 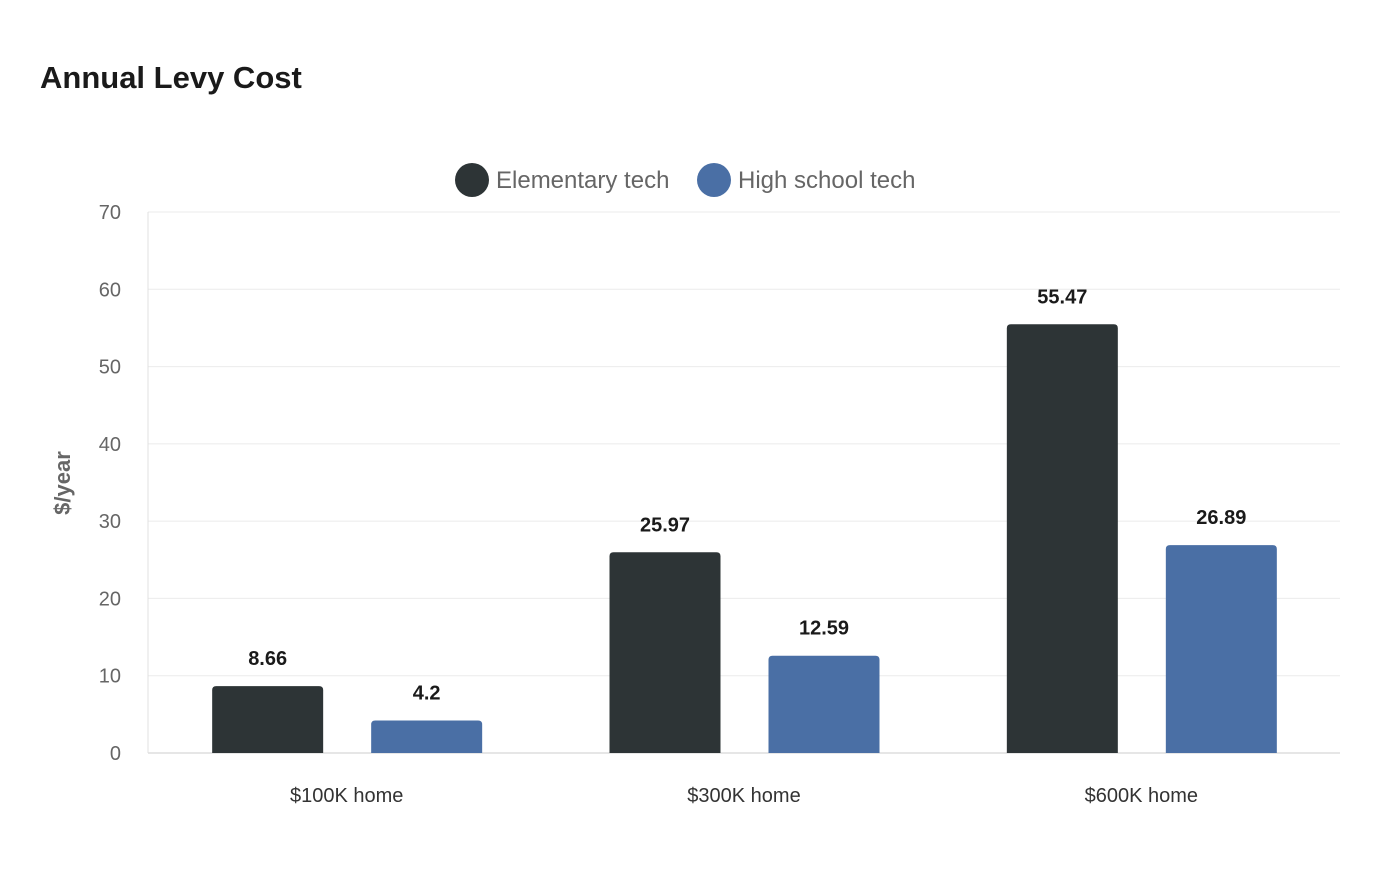 What do you see at coordinates (110, 213) in the screenshot?
I see `y-tick-label: 70` at bounding box center [110, 213].